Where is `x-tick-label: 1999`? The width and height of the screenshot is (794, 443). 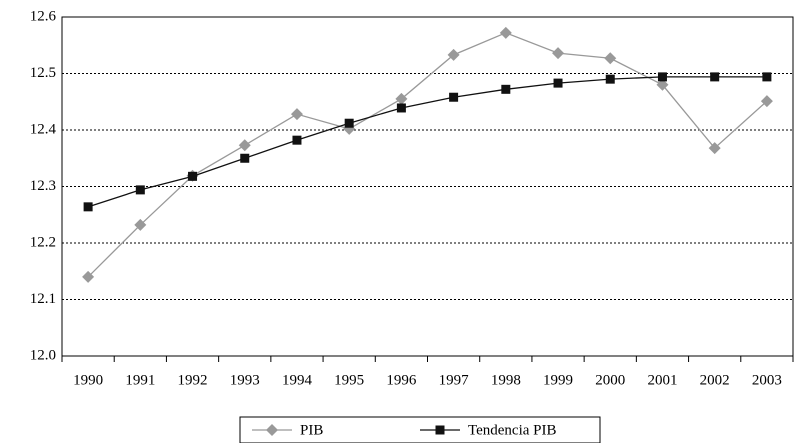
x-tick-label: 1999 is located at coordinates (558, 380).